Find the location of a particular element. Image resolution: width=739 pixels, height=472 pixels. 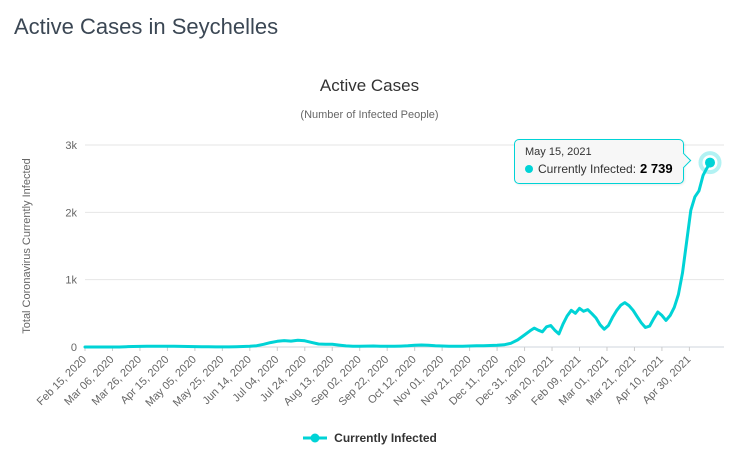

tooltip: May 15, 2021 Currently Infected: 2 739 is located at coordinates (599, 161).